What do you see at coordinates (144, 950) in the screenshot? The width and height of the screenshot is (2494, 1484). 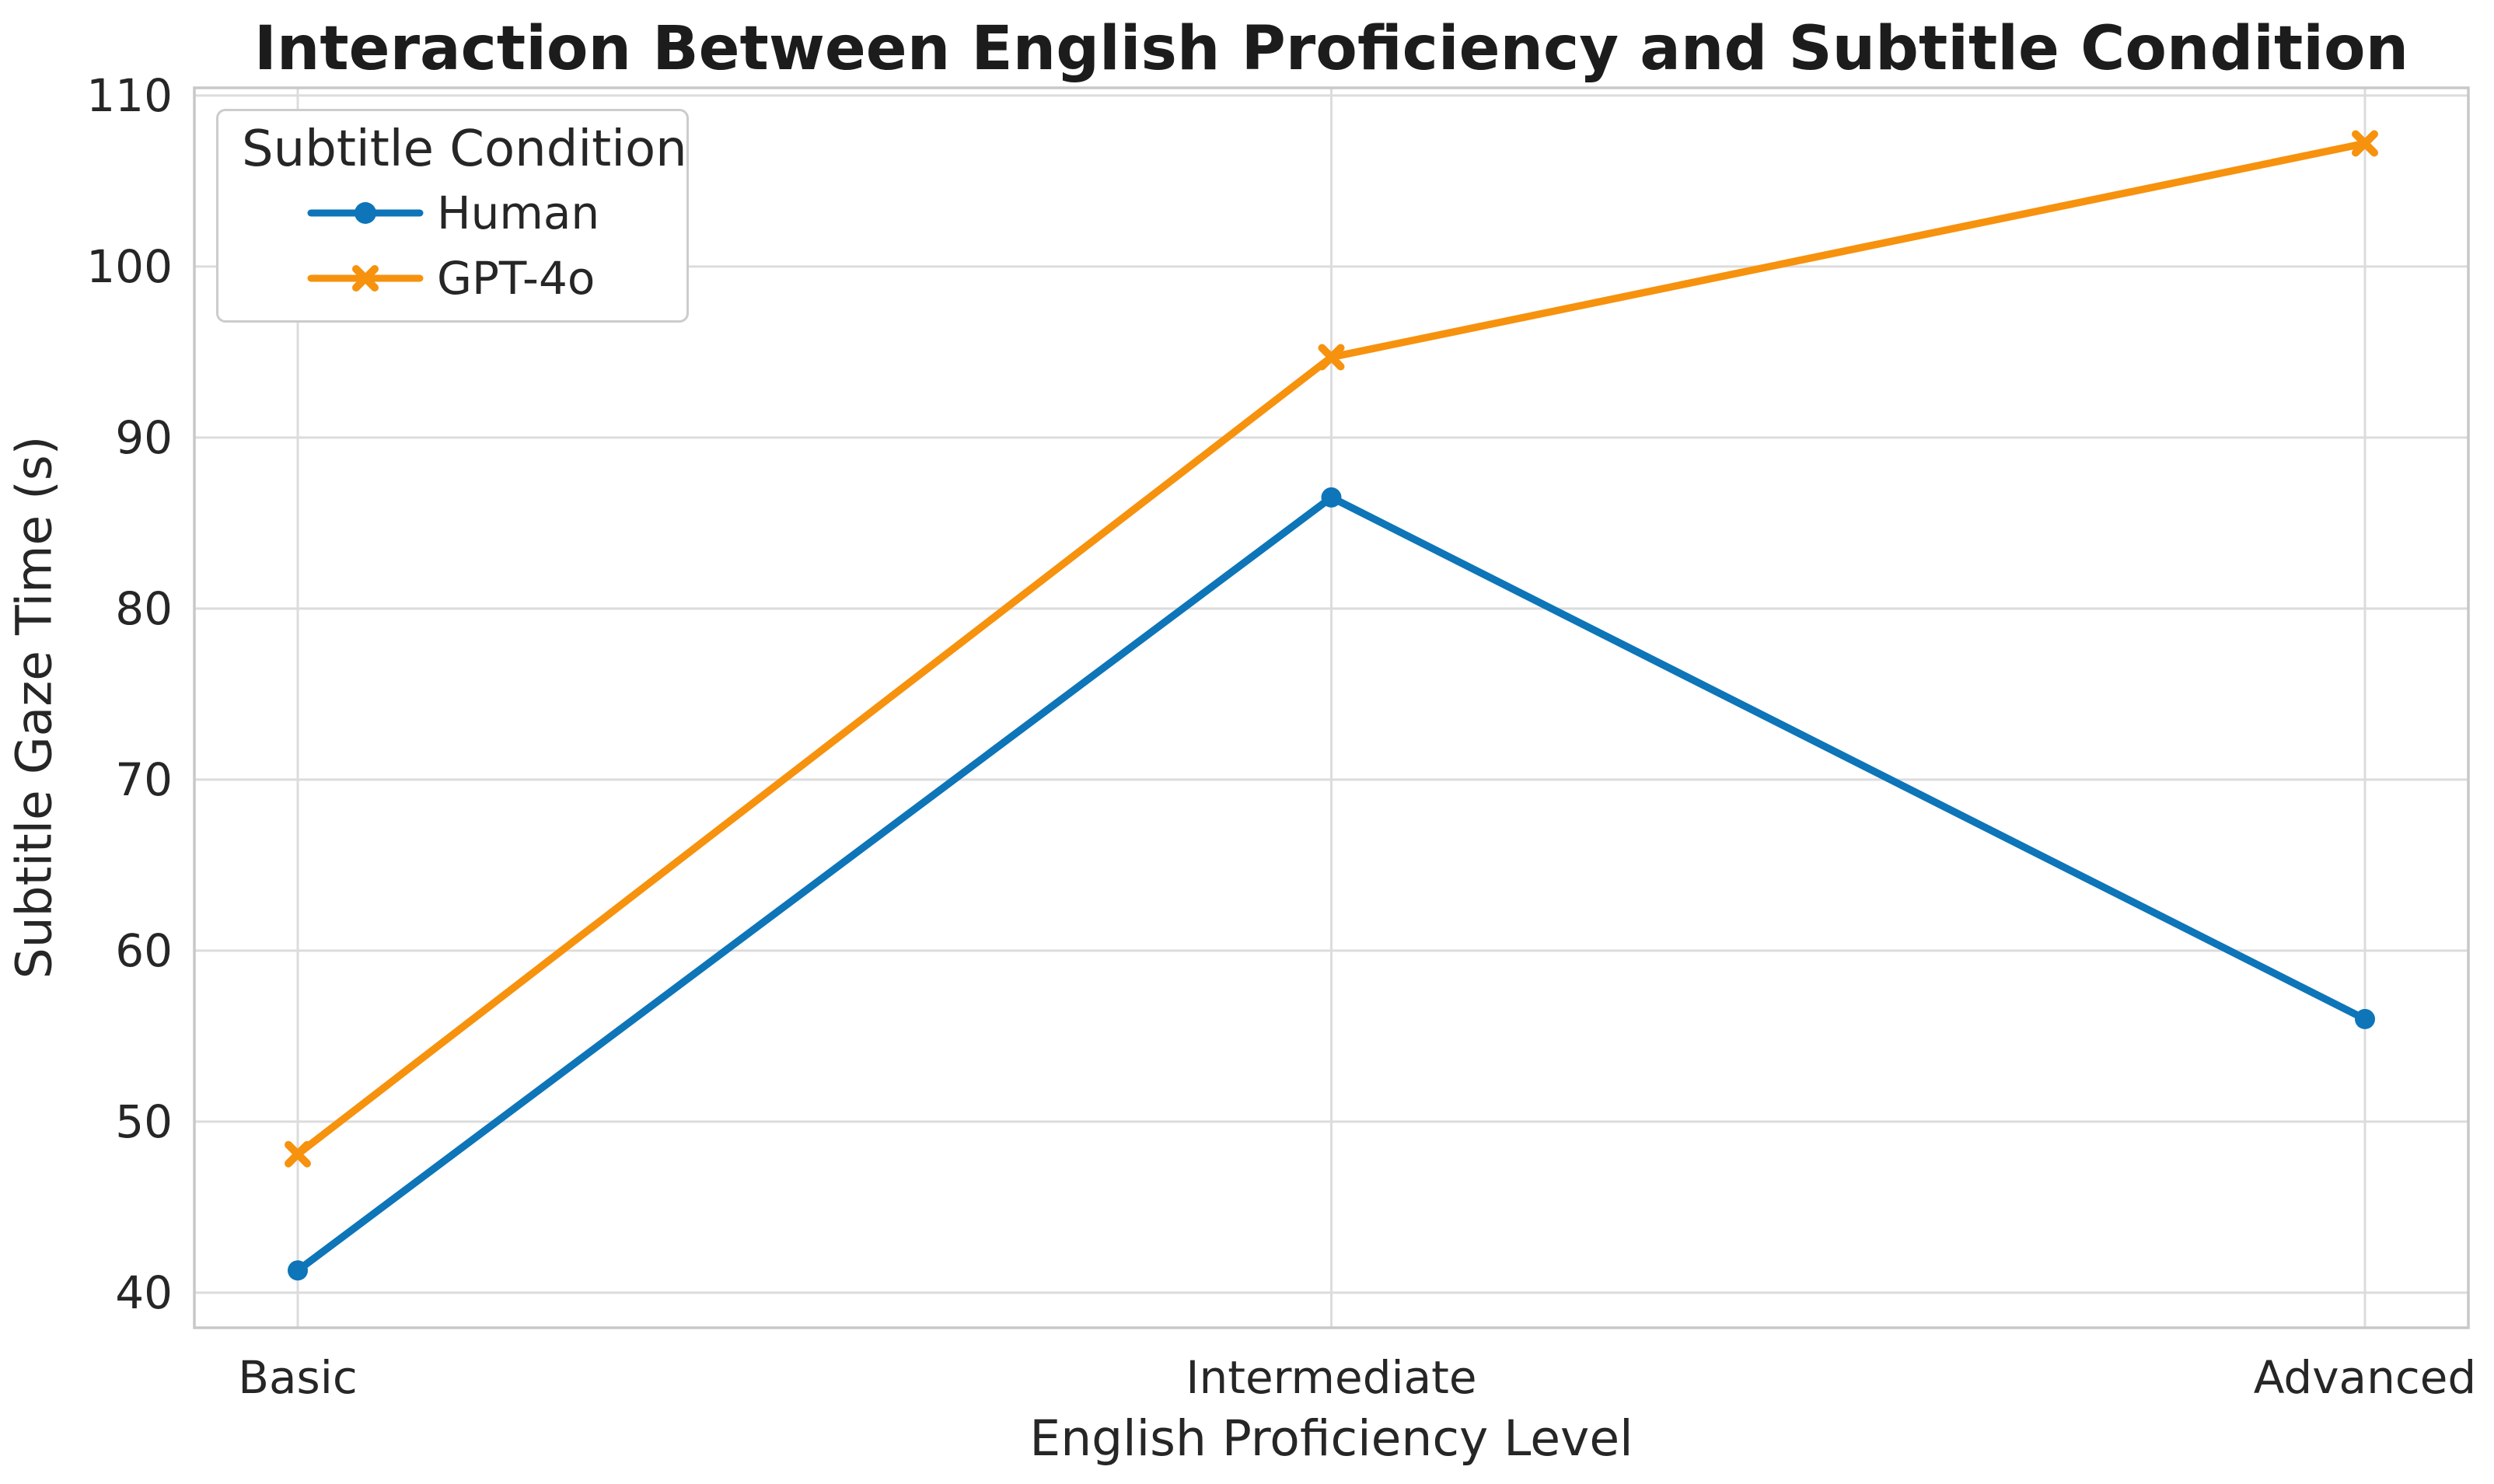 I see `y-tick-label-60: 60` at bounding box center [144, 950].